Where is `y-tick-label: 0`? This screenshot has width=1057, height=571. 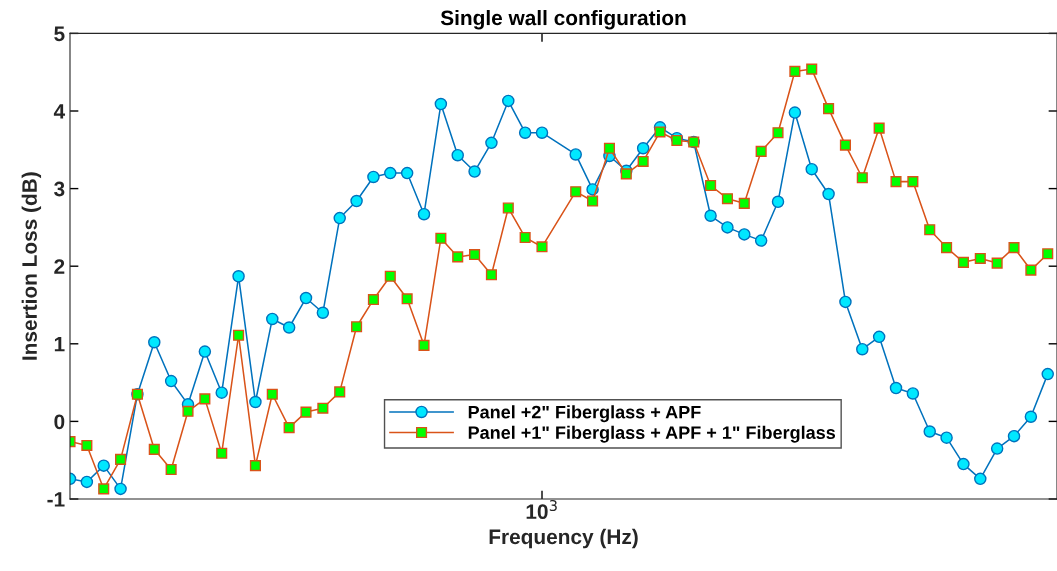 y-tick-label: 0 is located at coordinates (59, 422).